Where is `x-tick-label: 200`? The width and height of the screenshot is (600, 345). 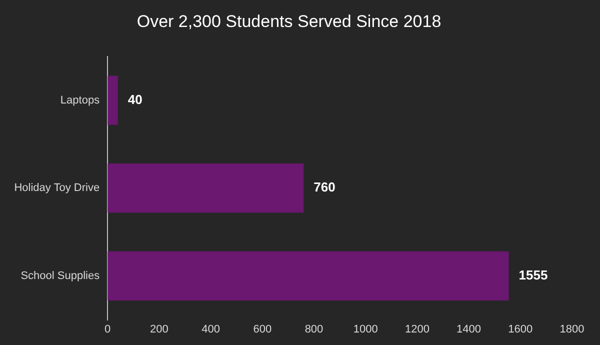
x-tick-label: 200 is located at coordinates (159, 329).